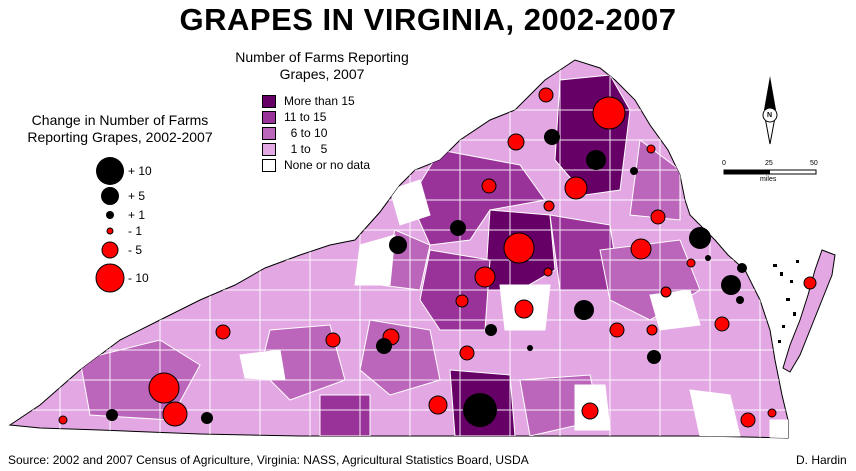  I want to click on map-title: GRAPES IN VIRGINIA, 2002-2007, so click(428, 19).